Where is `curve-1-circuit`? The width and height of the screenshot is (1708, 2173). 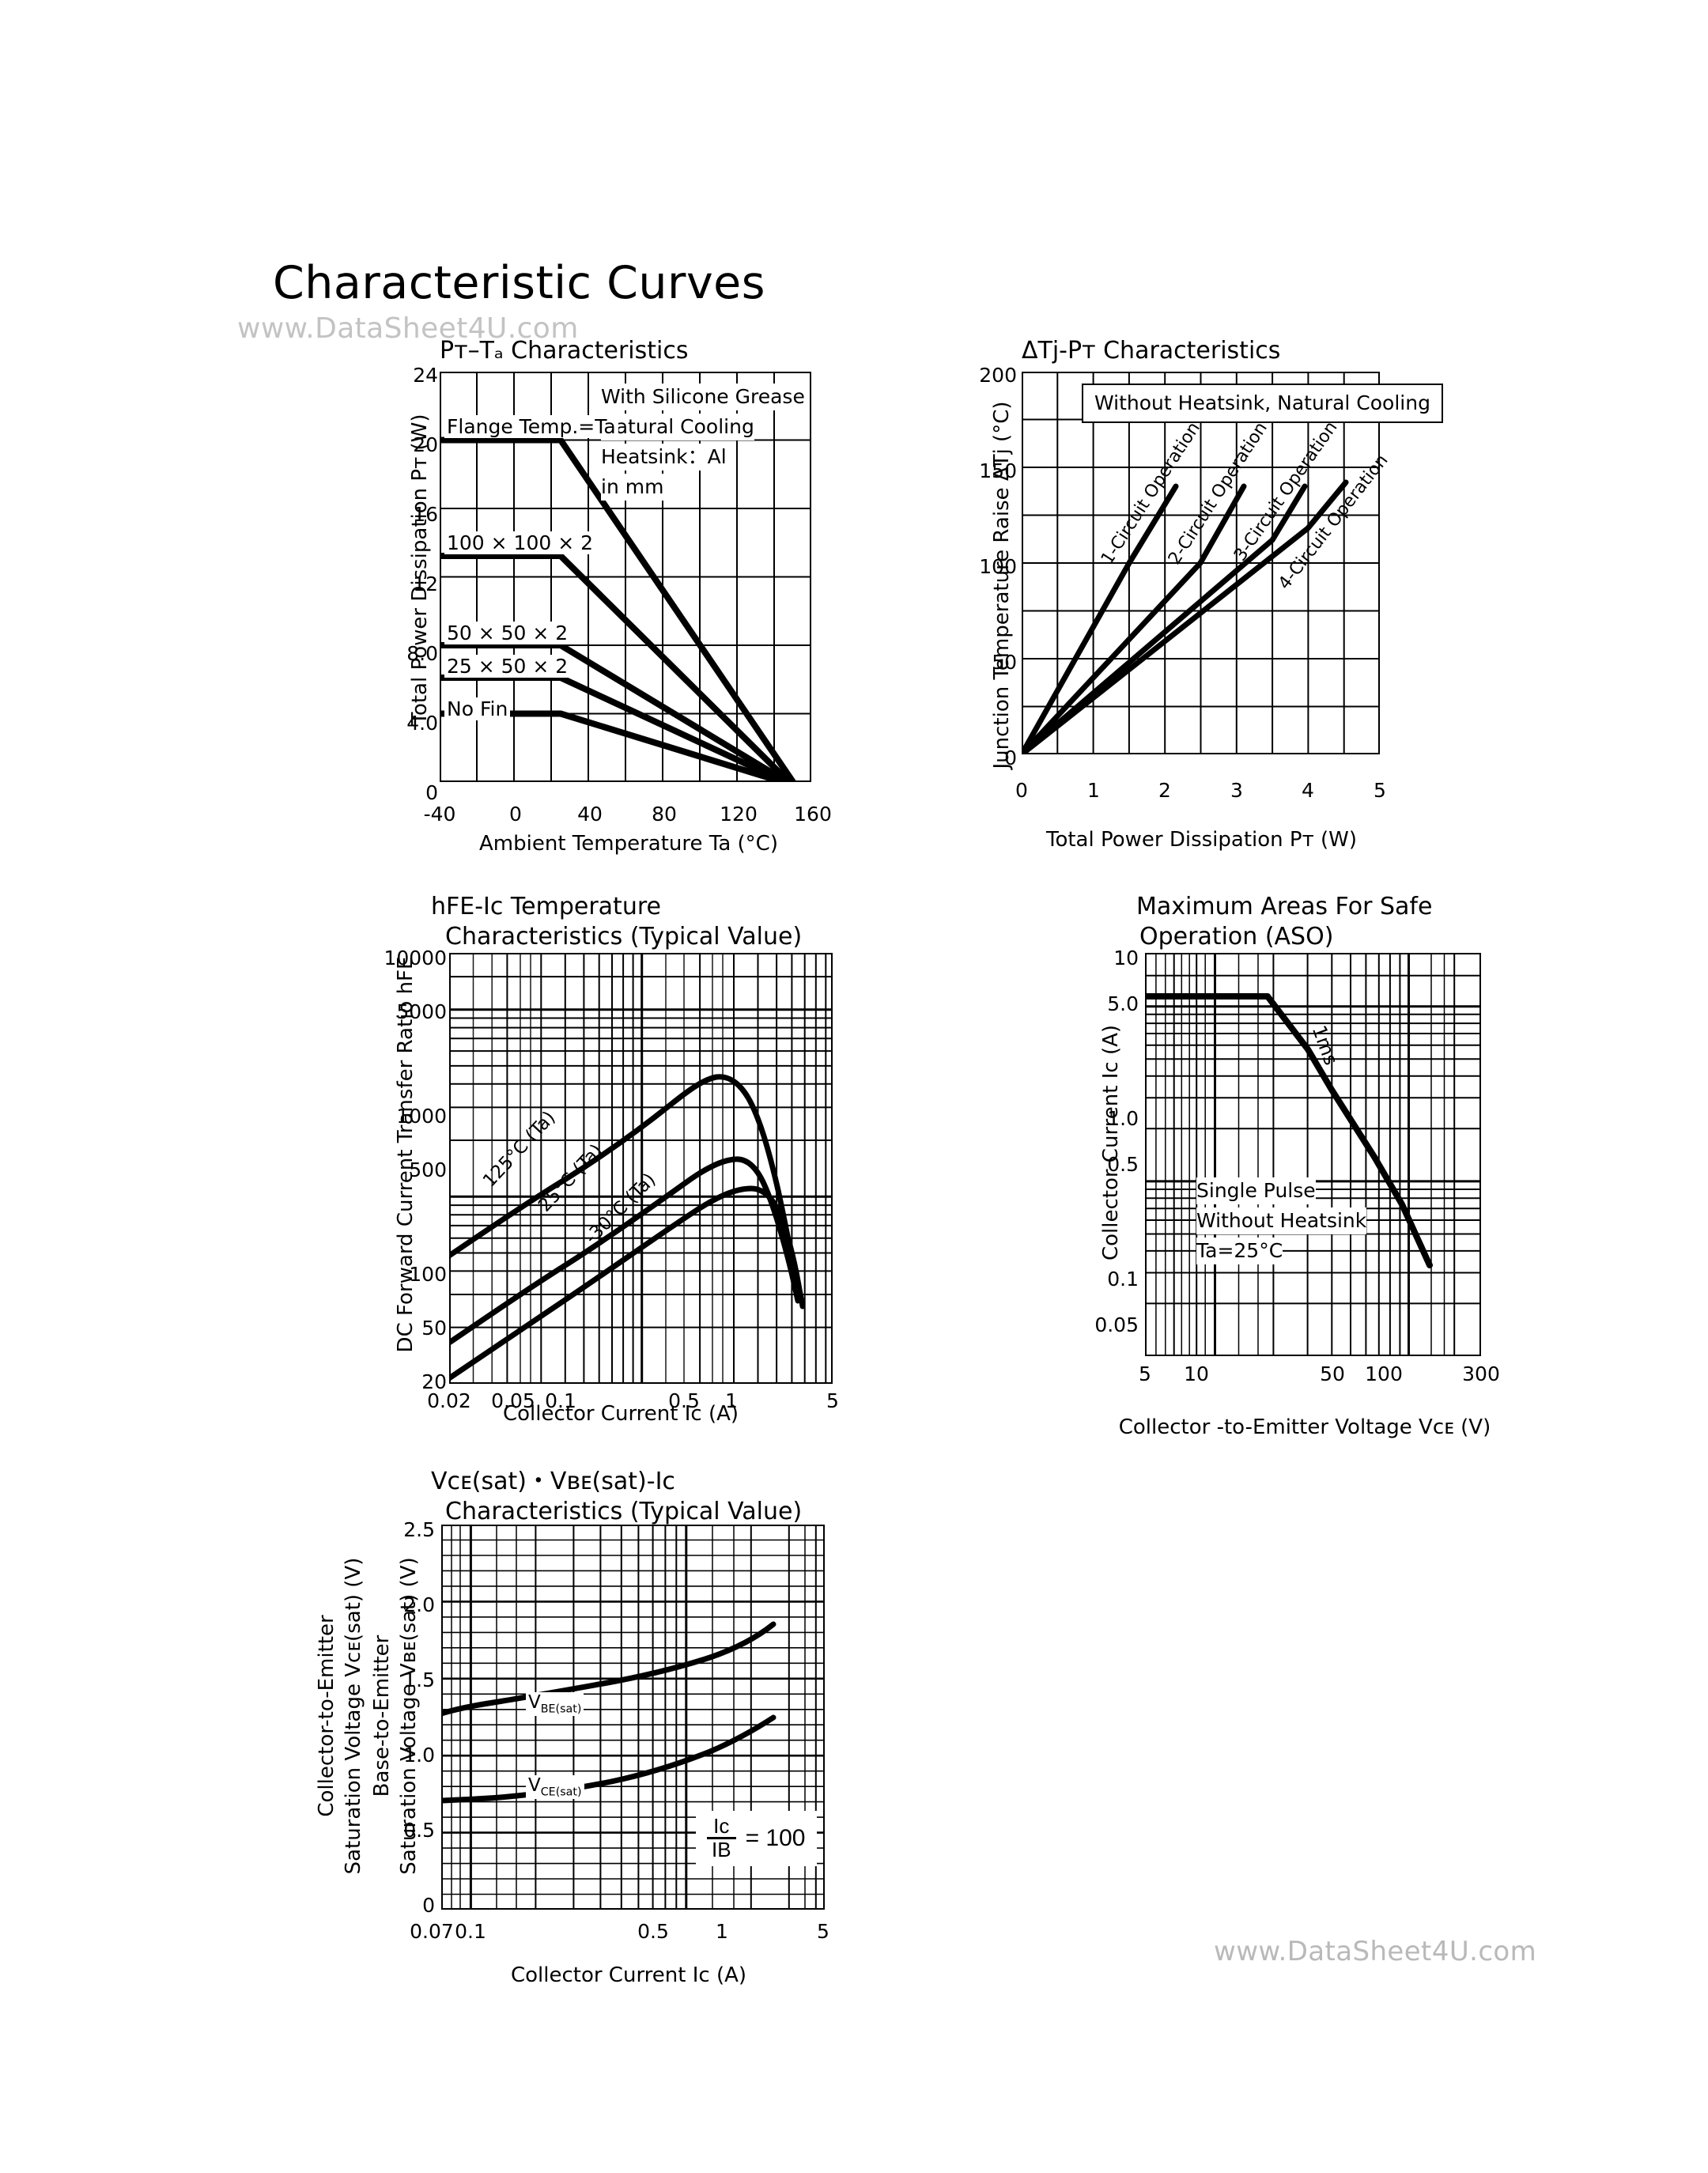 curve-1-circuit is located at coordinates (1100, 618).